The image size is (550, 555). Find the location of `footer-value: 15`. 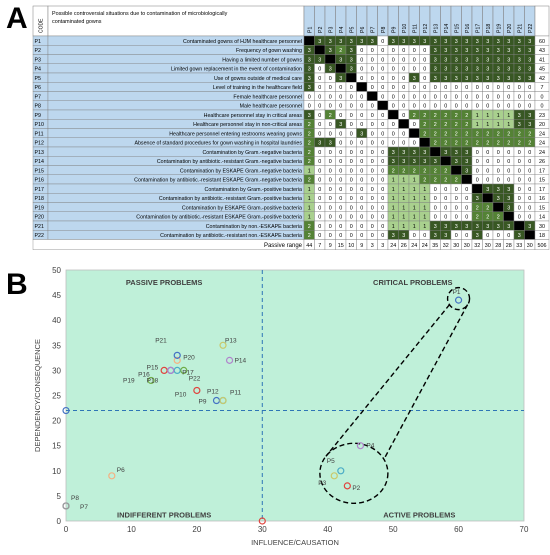

footer-value: 15 is located at coordinates (341, 246).